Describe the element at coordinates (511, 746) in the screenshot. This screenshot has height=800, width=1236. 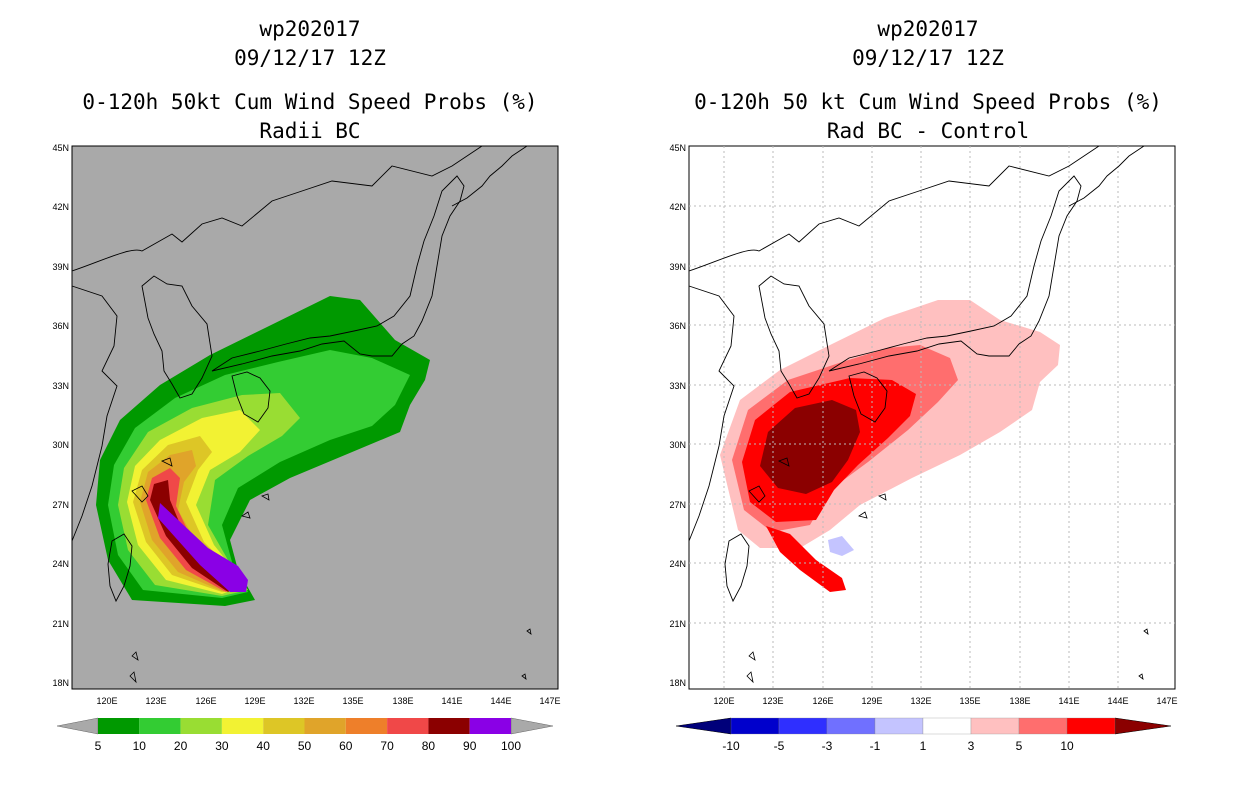
I see `colorbar-label: 100` at that location.